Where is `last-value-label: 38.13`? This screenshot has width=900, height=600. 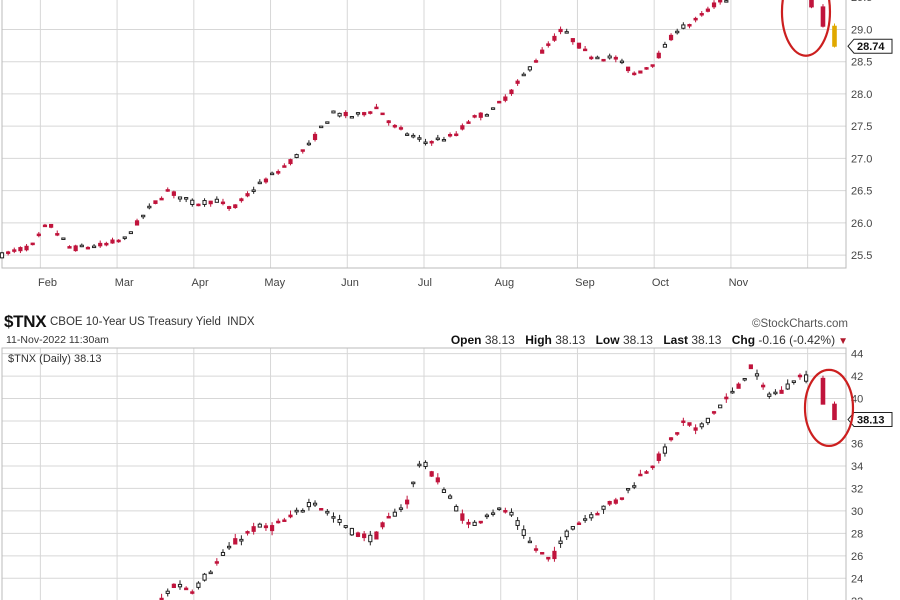
last-value-label: 38.13 is located at coordinates (871, 421).